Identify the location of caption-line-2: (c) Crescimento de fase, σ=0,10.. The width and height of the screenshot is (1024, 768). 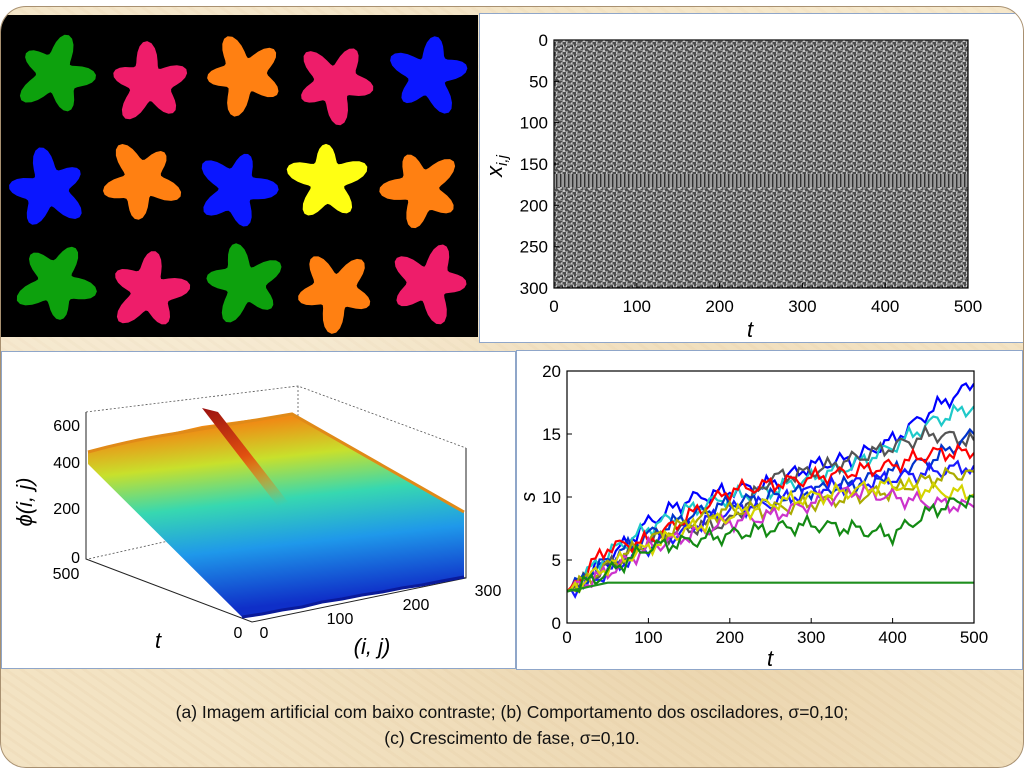
(512, 738).